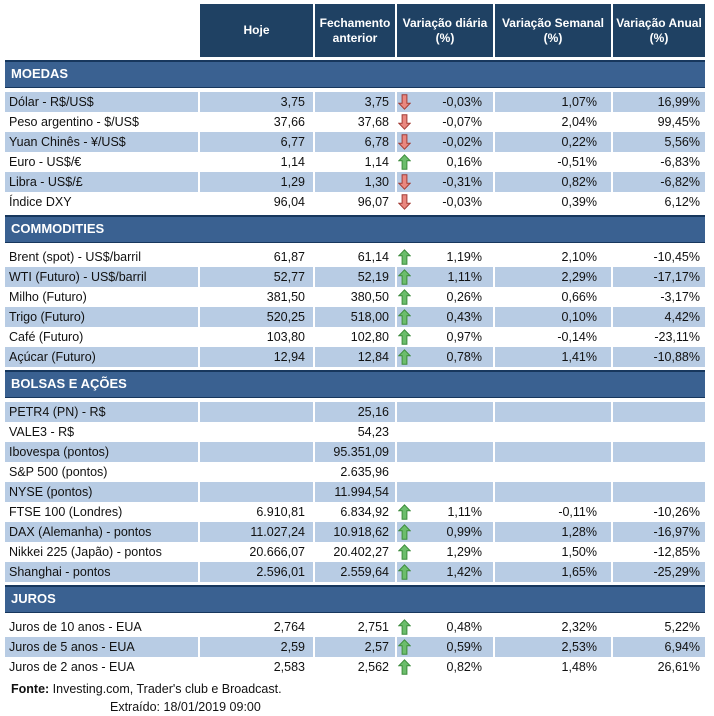 The width and height of the screenshot is (714, 716). Describe the element at coordinates (445, 572) in the screenshot. I see `cell-variacao-diaria: 1,42%` at that location.